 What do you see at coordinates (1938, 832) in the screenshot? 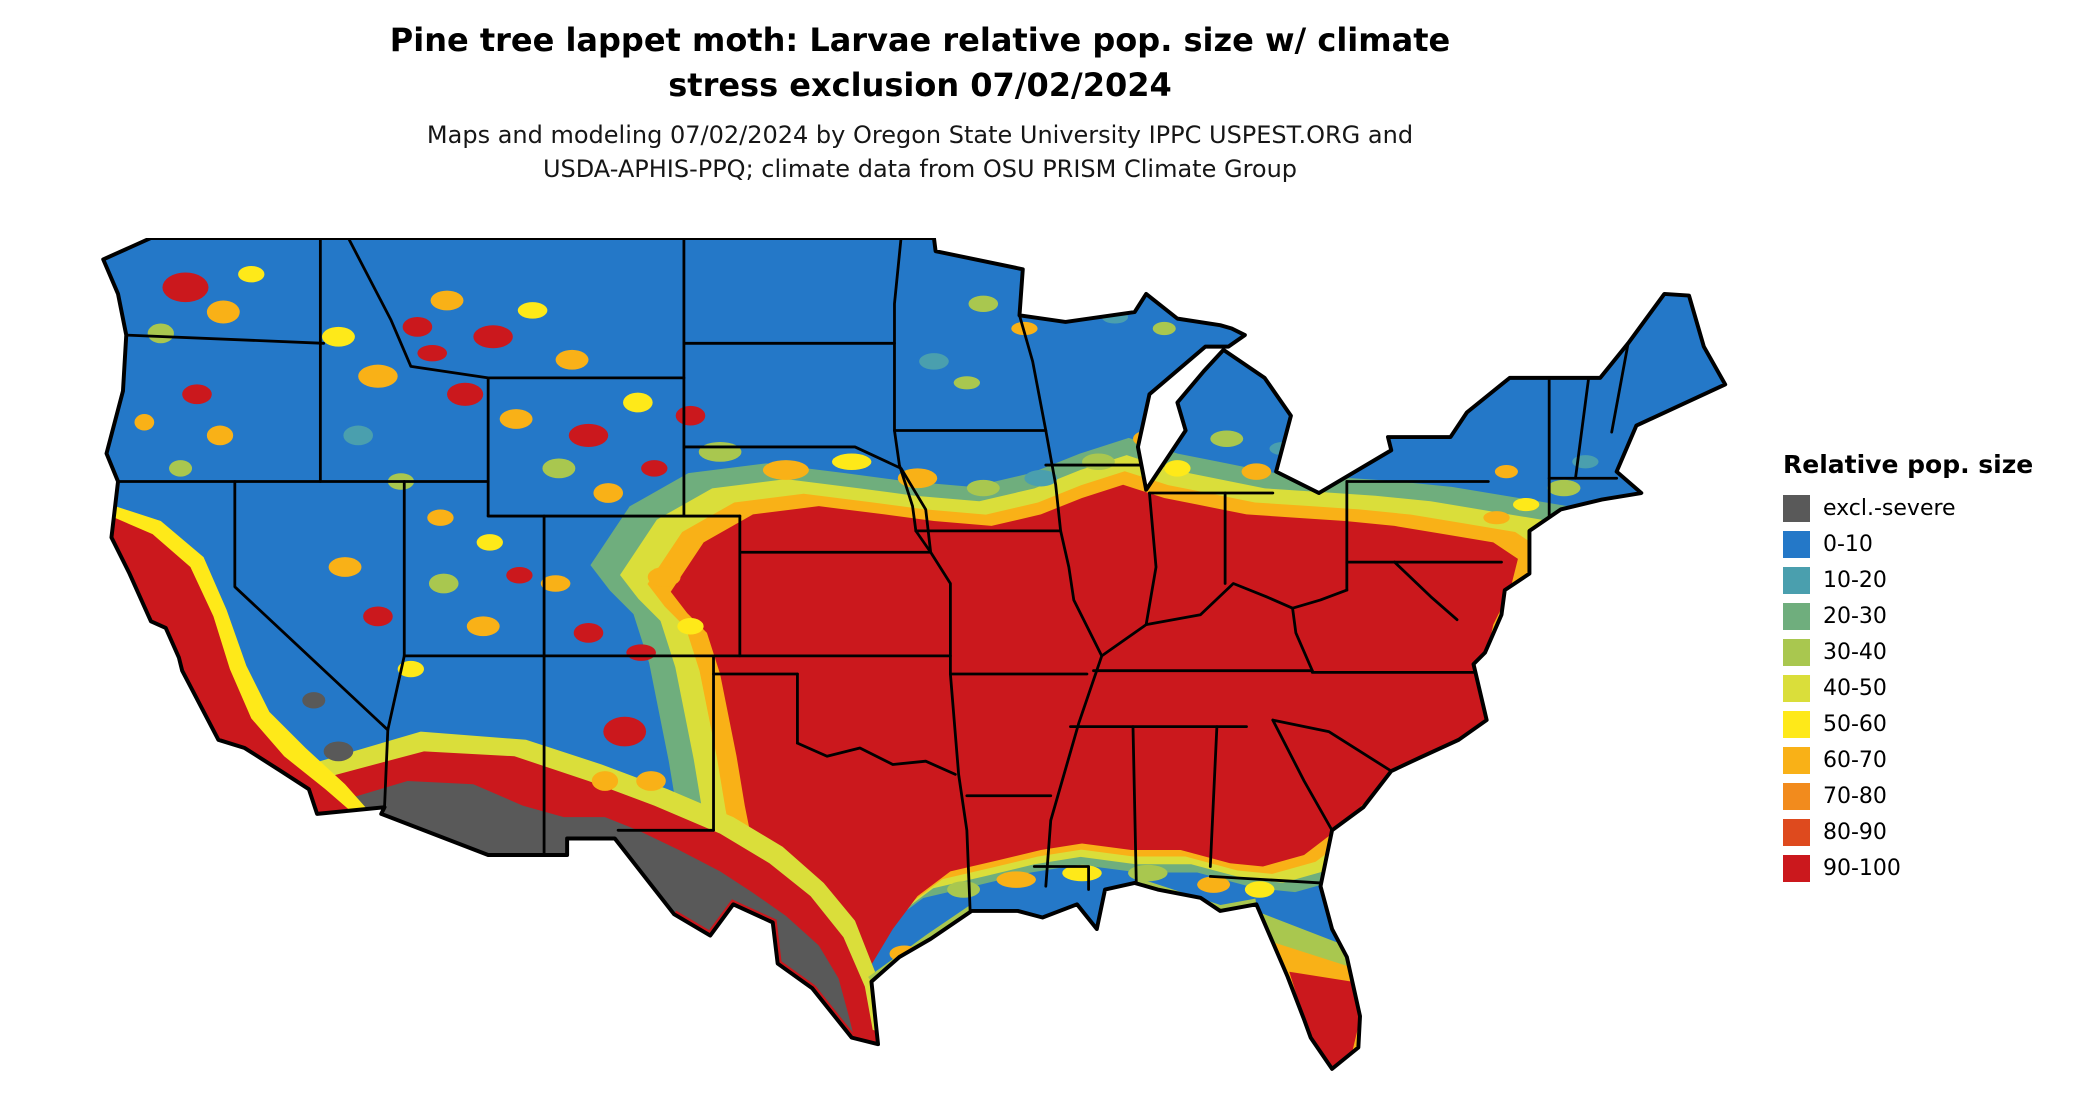
I see `legend-item: 80-90` at bounding box center [1938, 832].